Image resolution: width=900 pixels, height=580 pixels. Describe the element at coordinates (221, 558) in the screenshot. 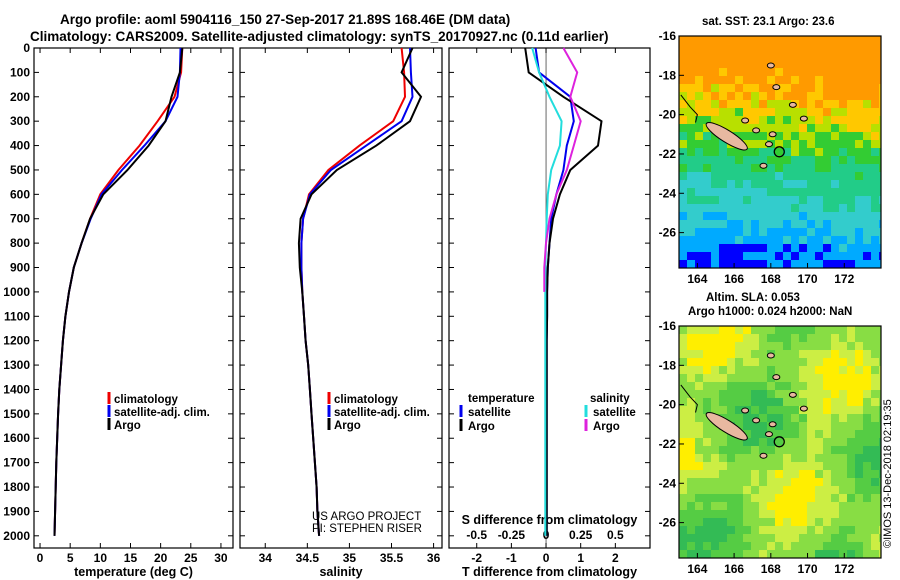

I see `x-tick-label: 30` at that location.